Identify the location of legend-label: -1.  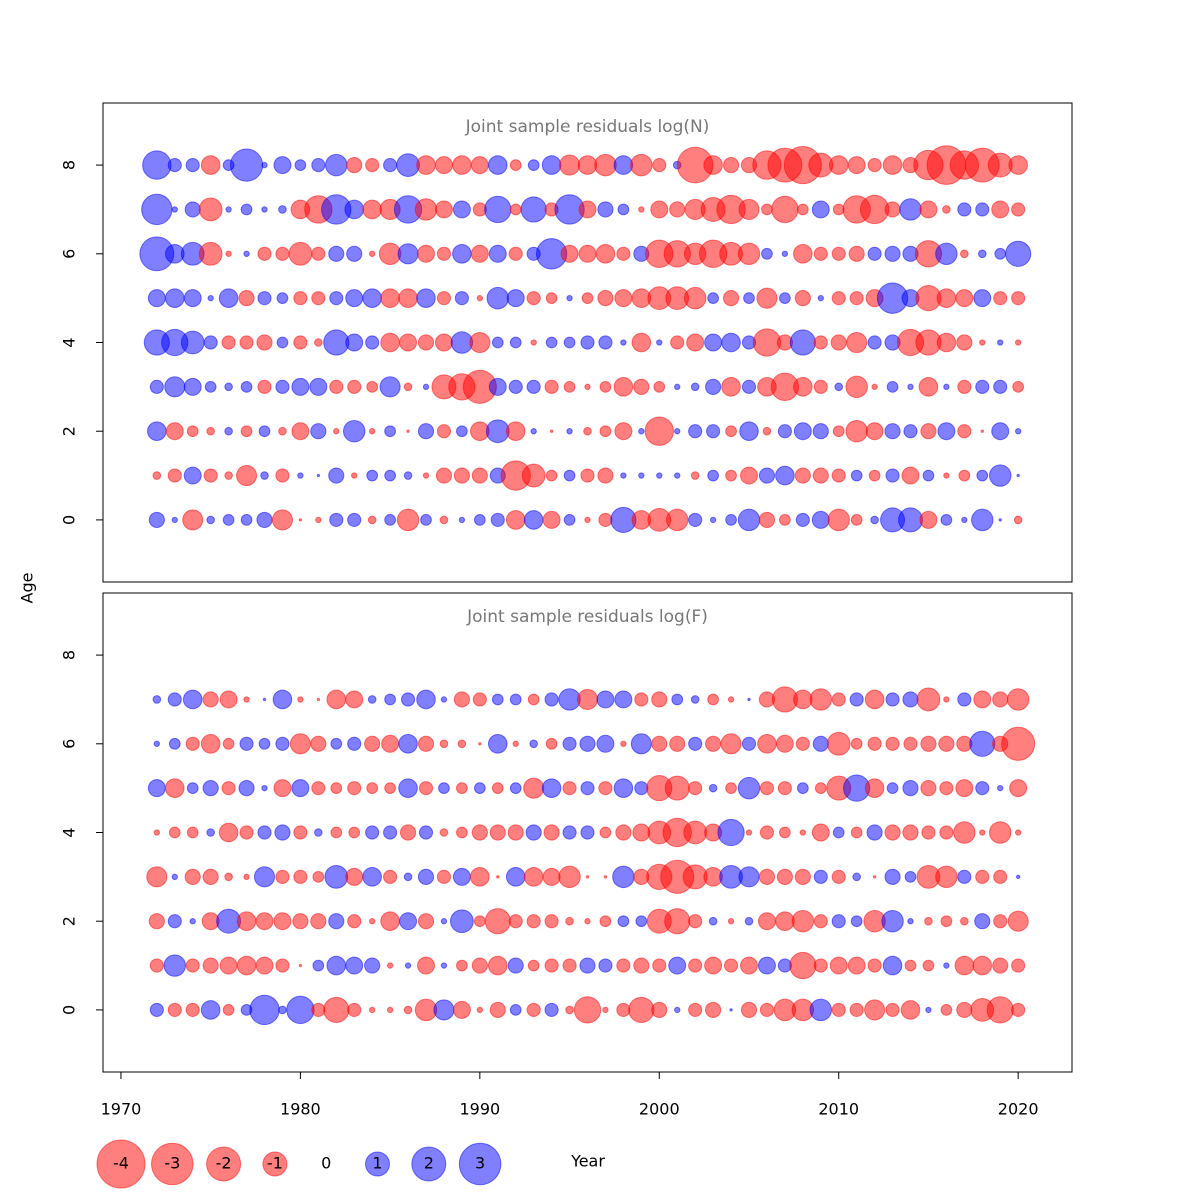
(275, 1163).